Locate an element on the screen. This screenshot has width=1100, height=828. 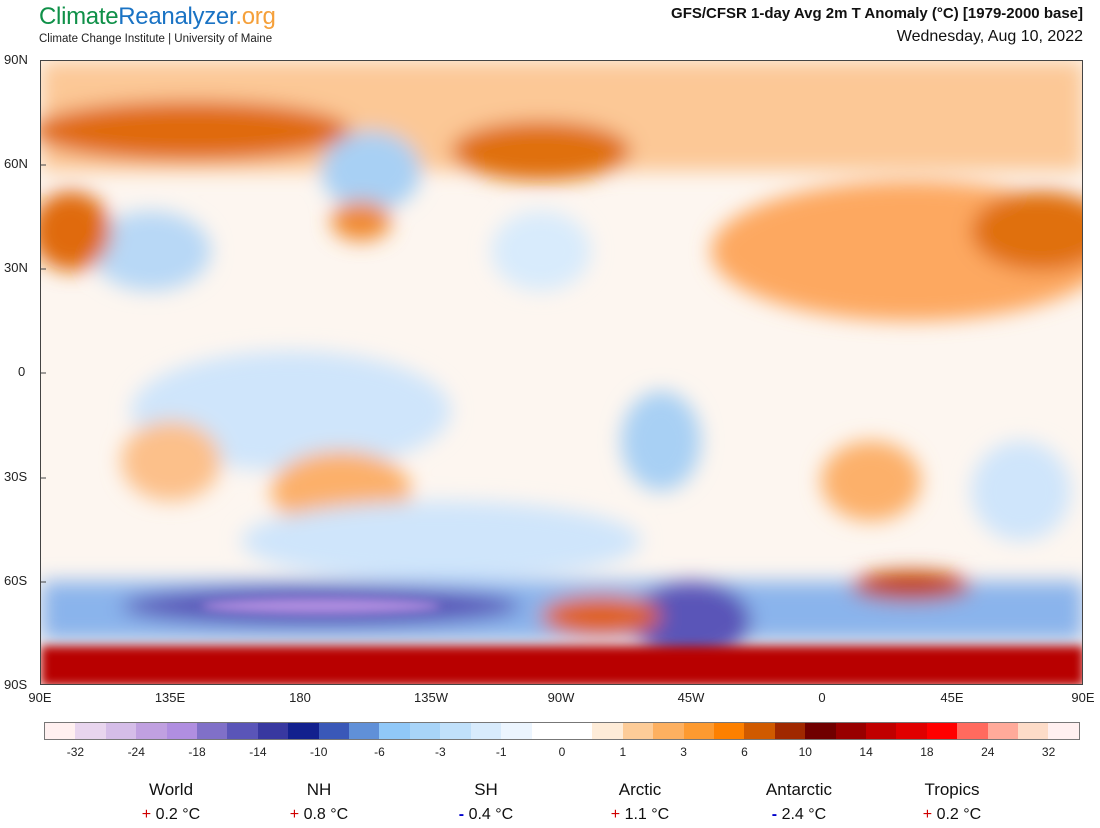
lon-label: 135E is located at coordinates (170, 697).